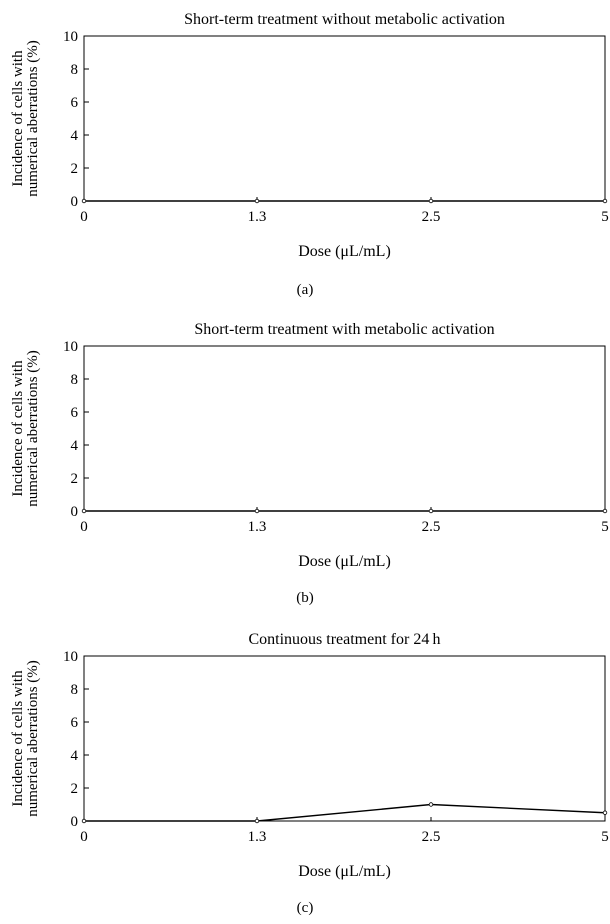 This screenshot has width=610, height=924. What do you see at coordinates (305, 908) in the screenshot?
I see `panel-caption: (c)` at bounding box center [305, 908].